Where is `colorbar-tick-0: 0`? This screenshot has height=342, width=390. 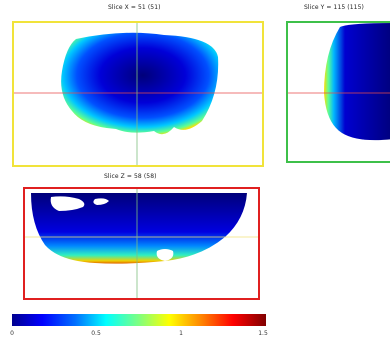
colorbar-tick-0: 0 is located at coordinates (12, 333).